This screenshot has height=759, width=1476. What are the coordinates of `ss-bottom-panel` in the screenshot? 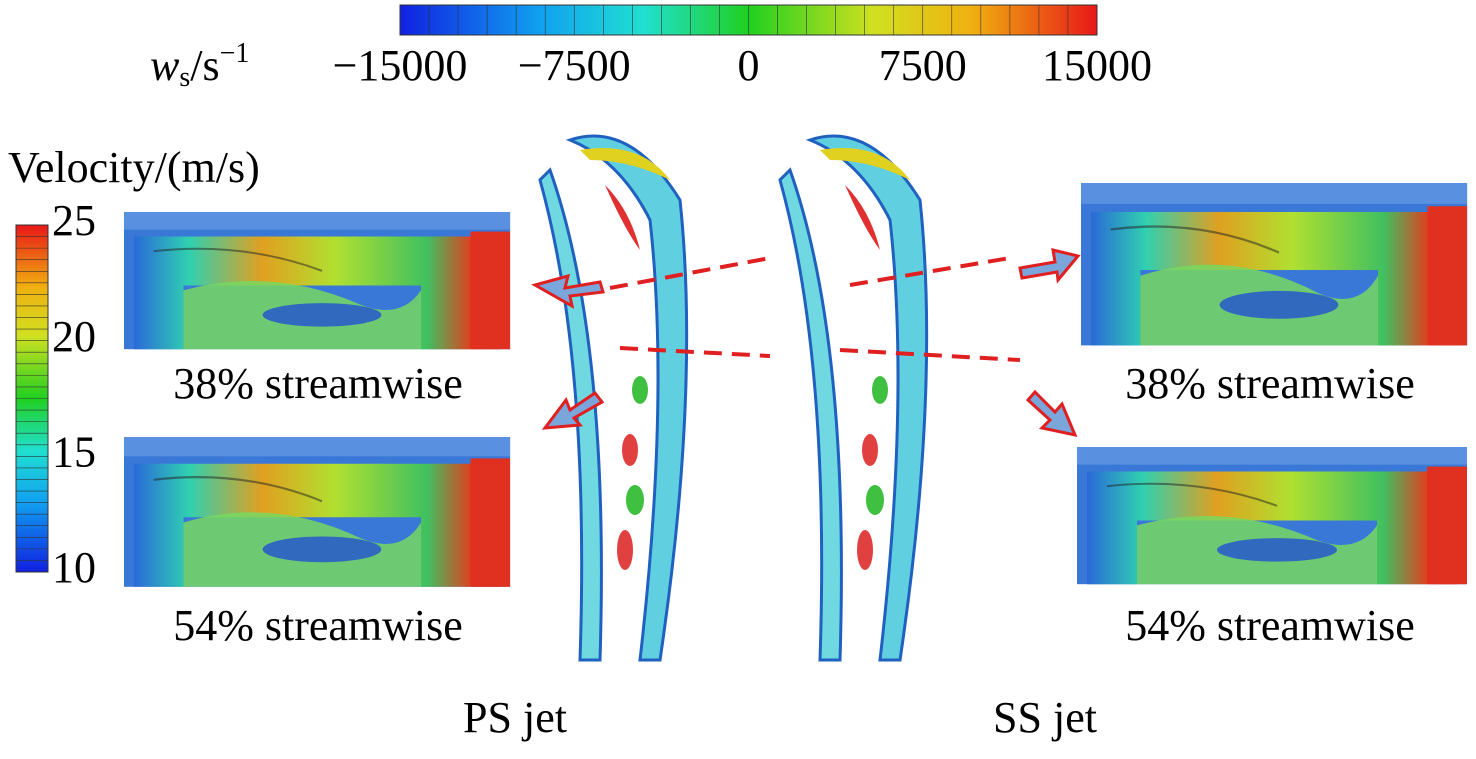 It's located at (1272, 516).